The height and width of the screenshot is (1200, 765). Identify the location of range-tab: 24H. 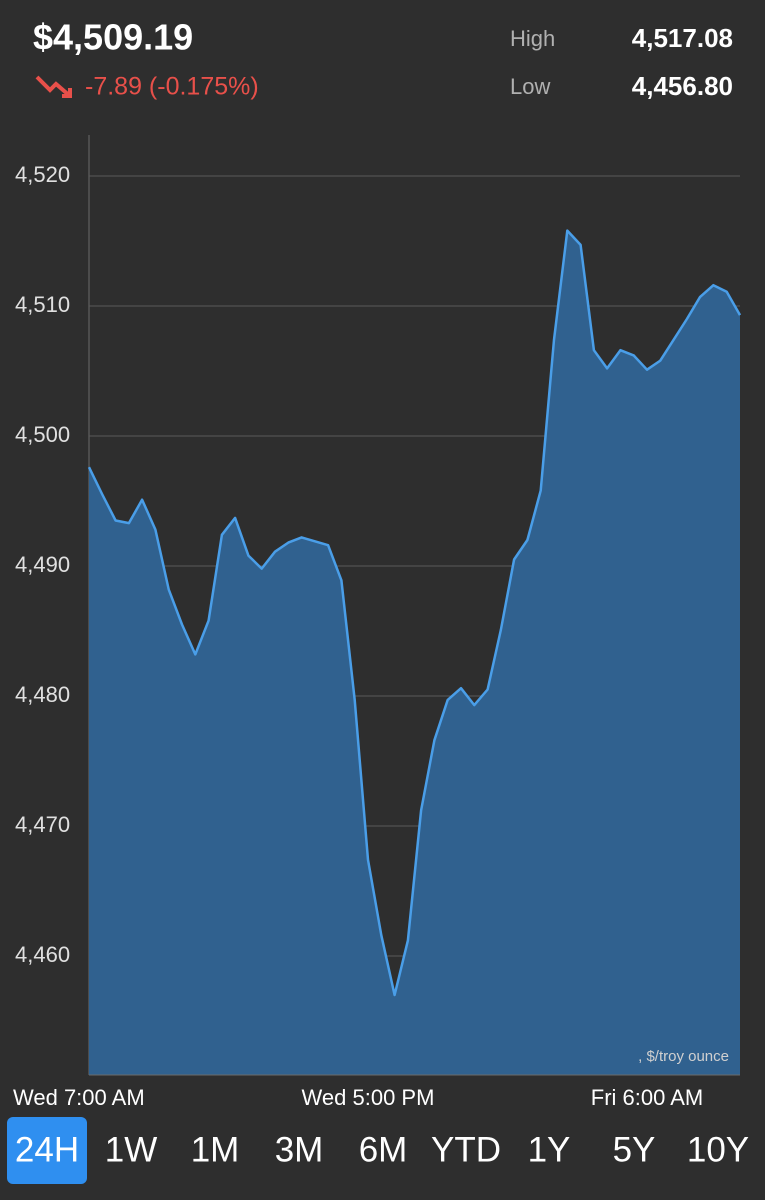
(47, 1149).